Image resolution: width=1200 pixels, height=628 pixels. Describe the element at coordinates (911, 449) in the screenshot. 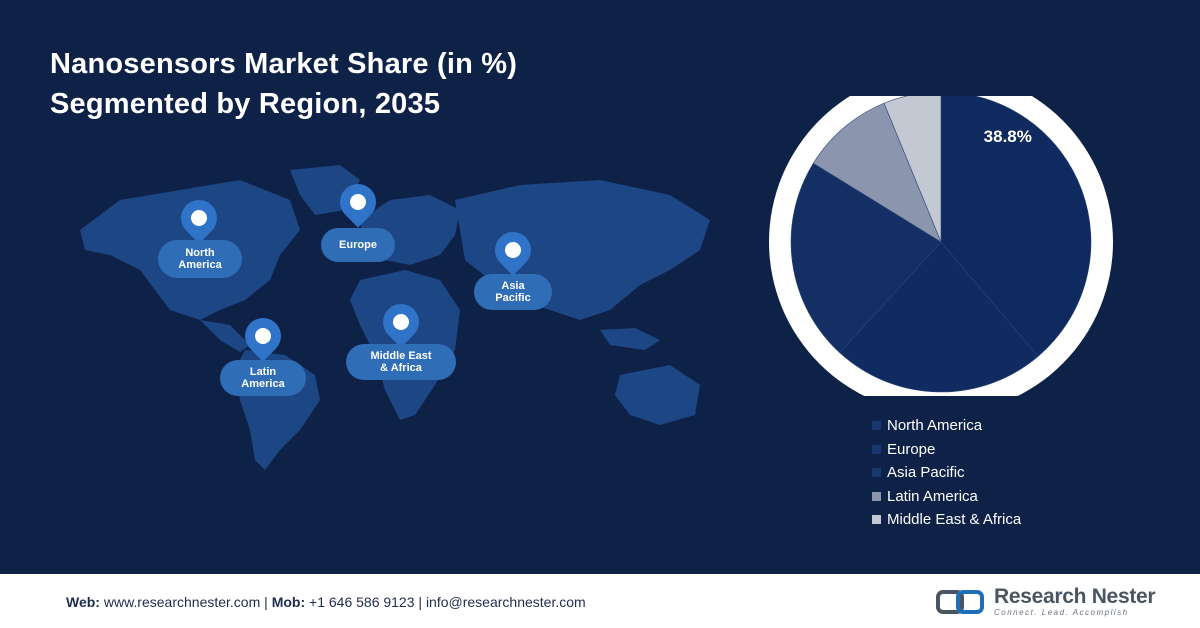

I see `legend-label: Europe` at that location.